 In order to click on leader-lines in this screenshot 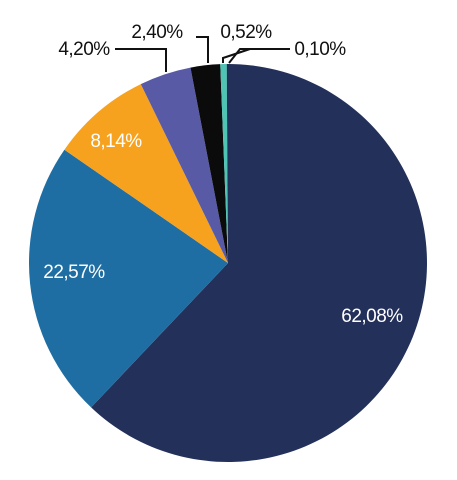, I will do `click(202, 54)`.